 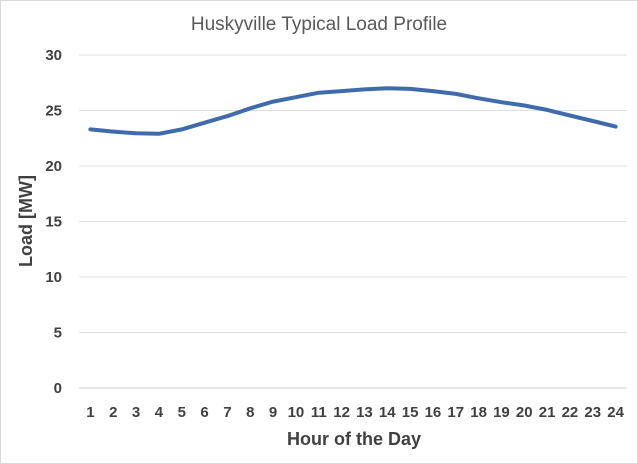 What do you see at coordinates (296, 412) in the screenshot?
I see `x-tick-label: 10` at bounding box center [296, 412].